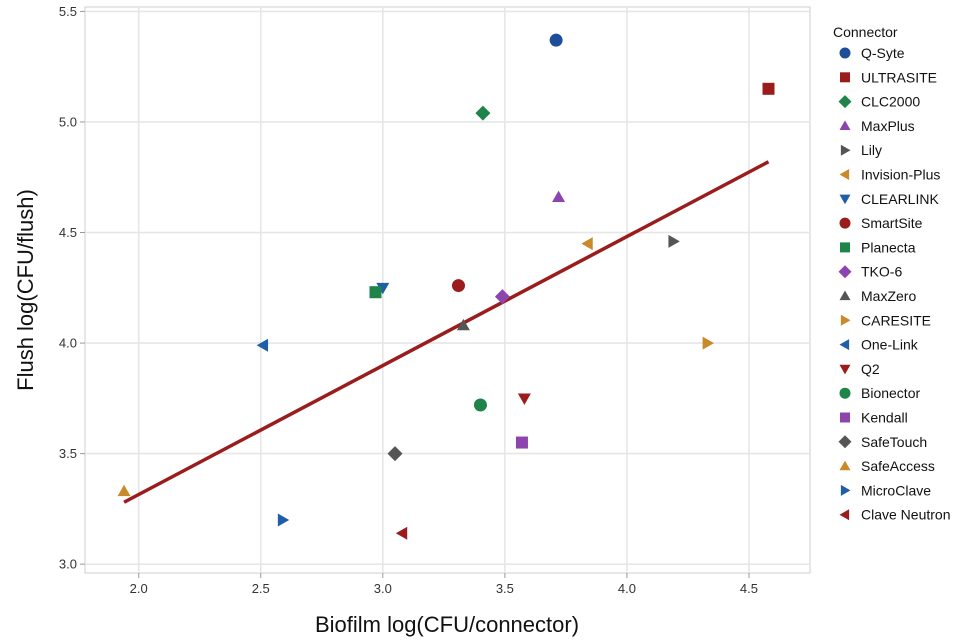 This screenshot has height=640, width=968. Describe the element at coordinates (883, 53) in the screenshot. I see `legend-label: Q-Syte` at that location.